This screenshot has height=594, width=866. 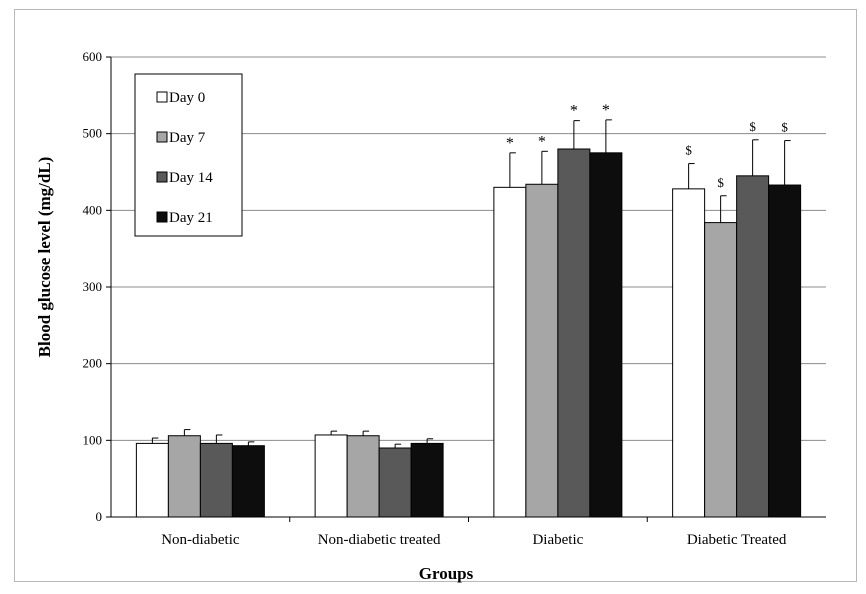 I want to click on y-tick-label: 600, so click(x=93, y=56).